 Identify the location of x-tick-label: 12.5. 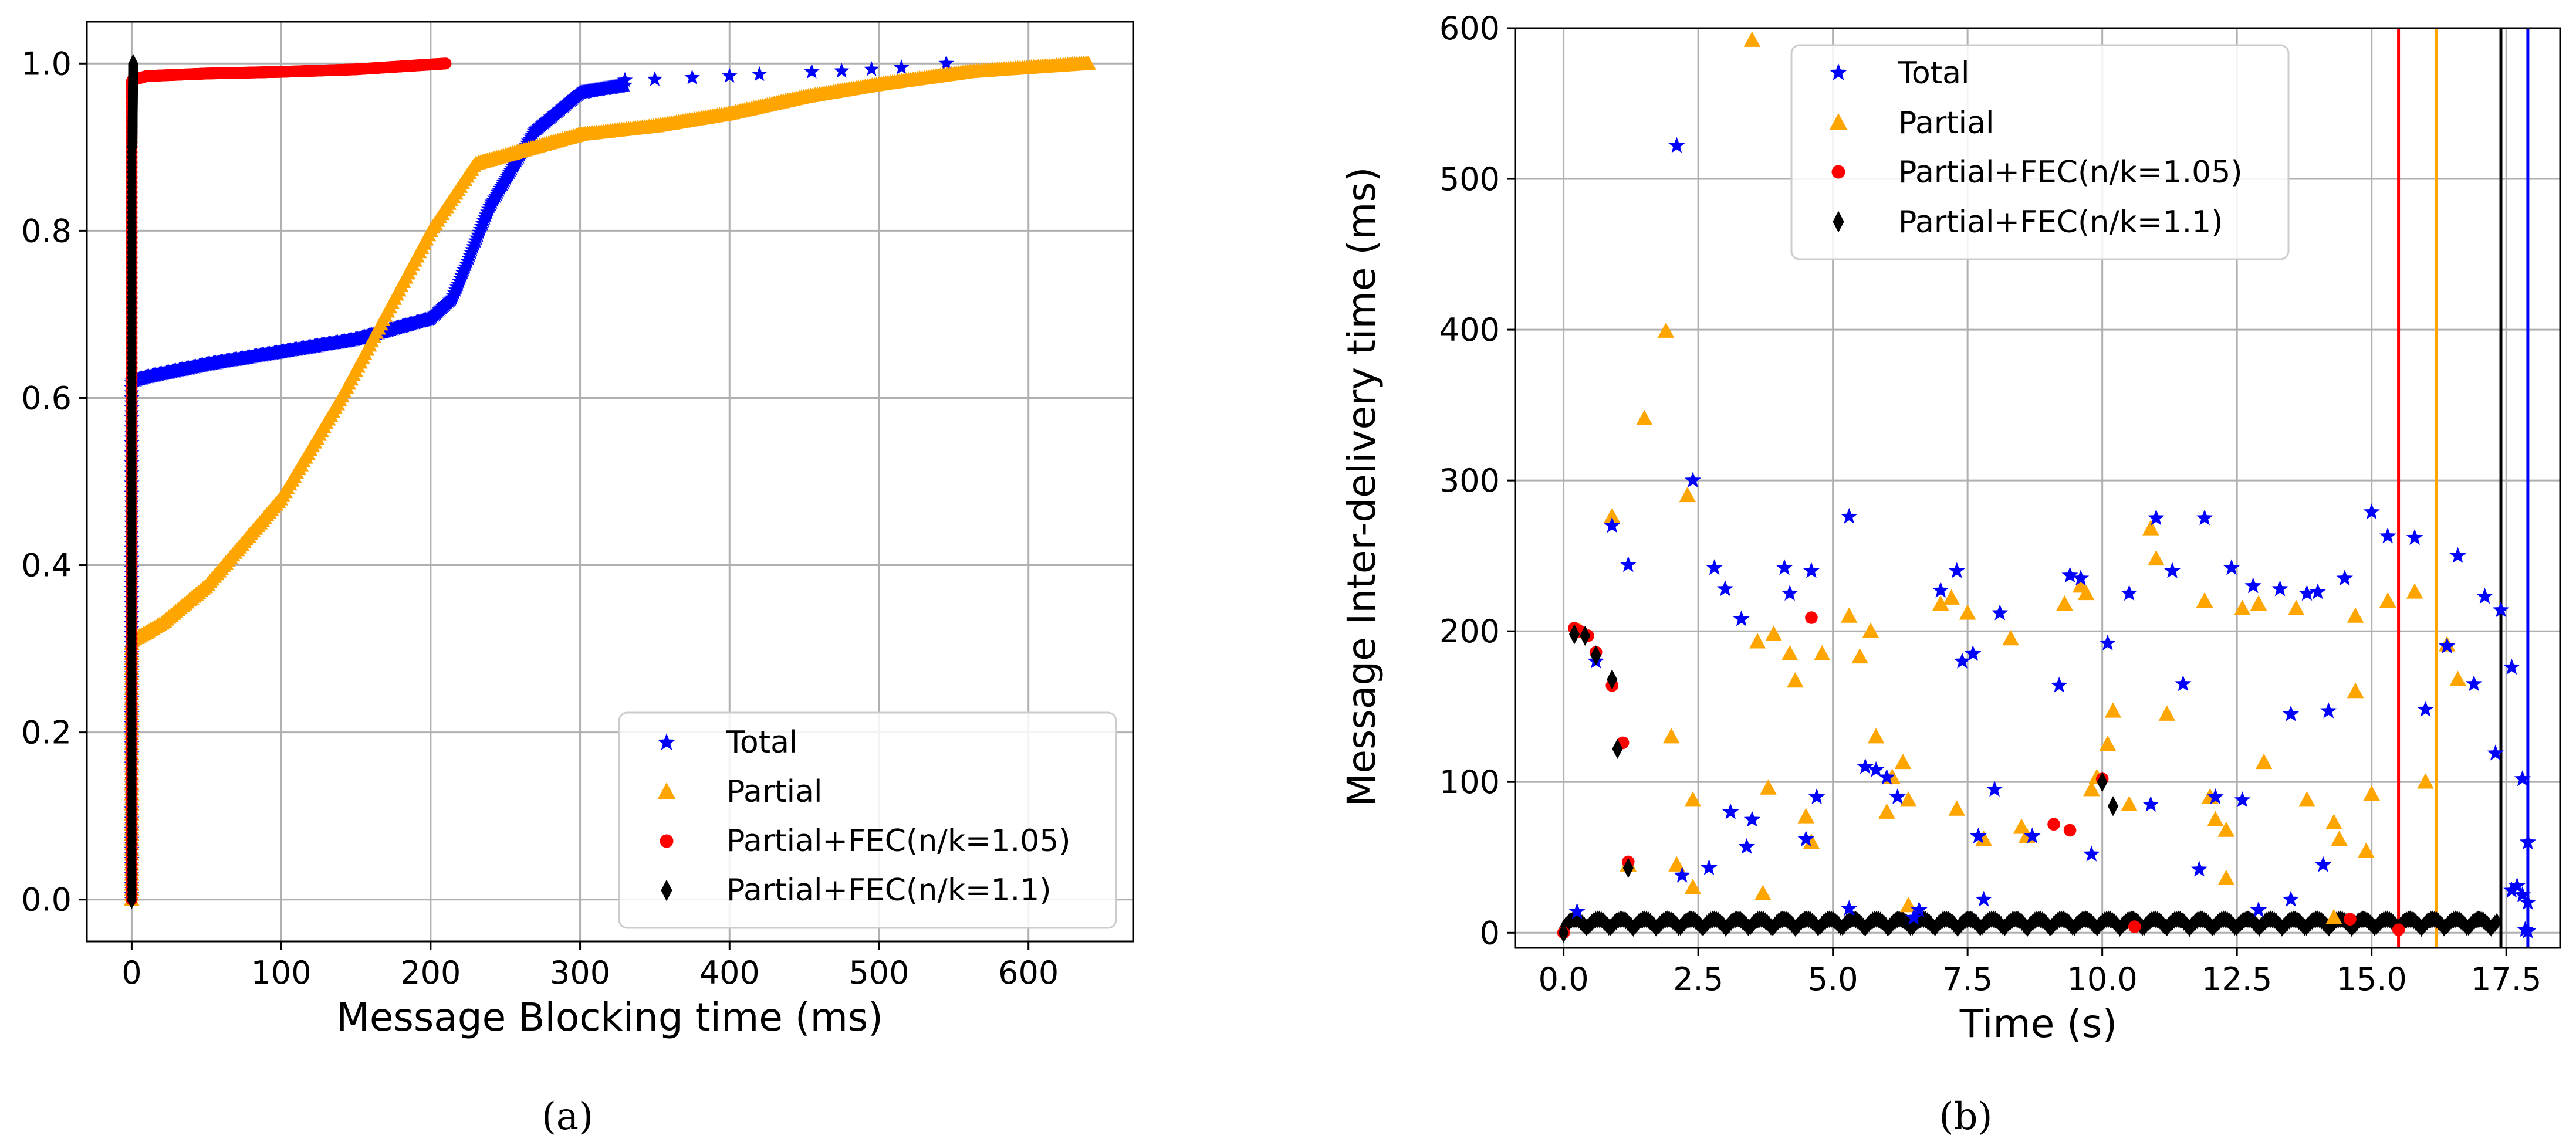
(2237, 979).